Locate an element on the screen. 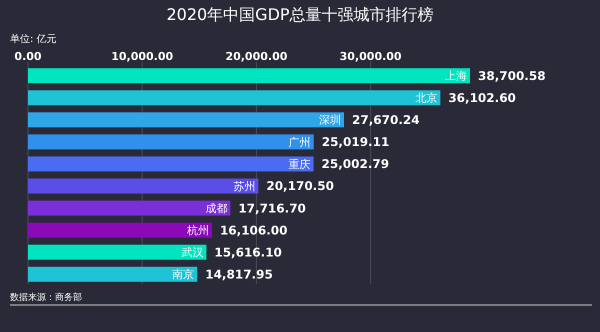  data-label: 15,616.10 is located at coordinates (248, 252).